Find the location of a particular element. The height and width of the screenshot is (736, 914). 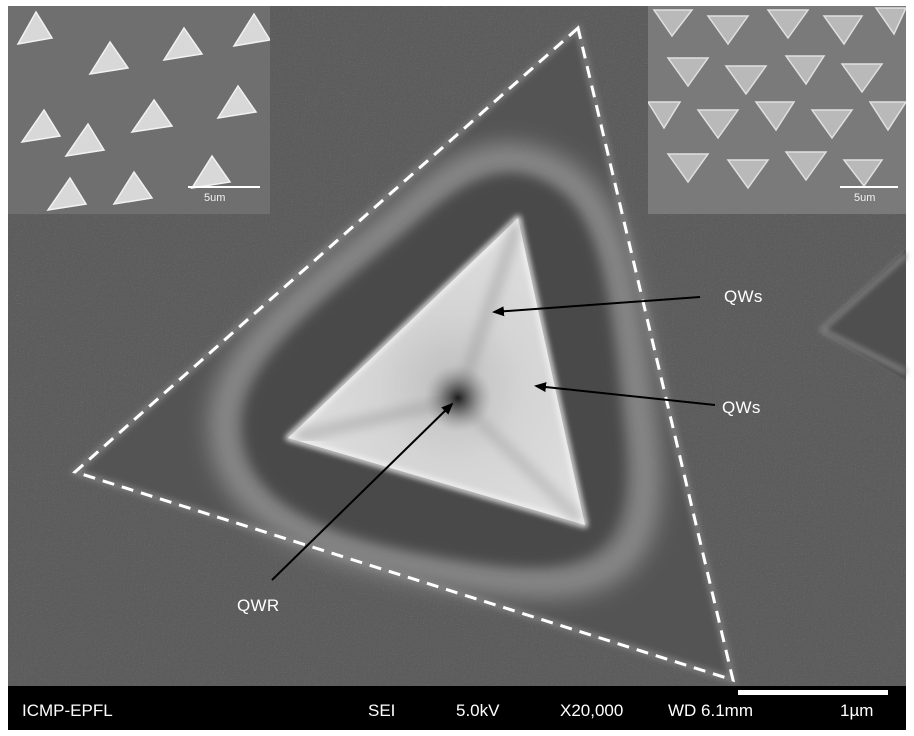

detector-label: SEI is located at coordinates (382, 710).